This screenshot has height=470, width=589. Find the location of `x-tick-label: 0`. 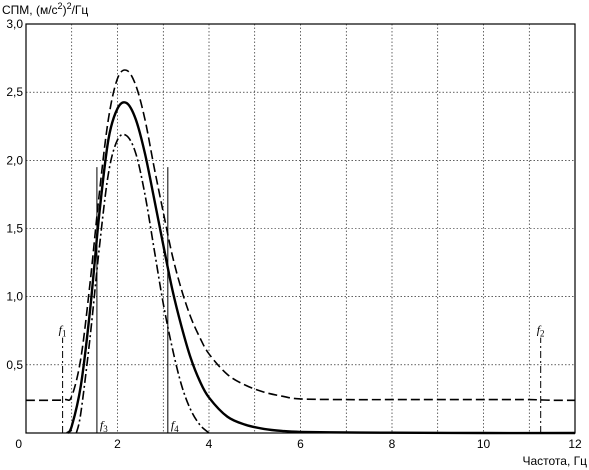

x-tick-label: 0 is located at coordinates (18, 444).